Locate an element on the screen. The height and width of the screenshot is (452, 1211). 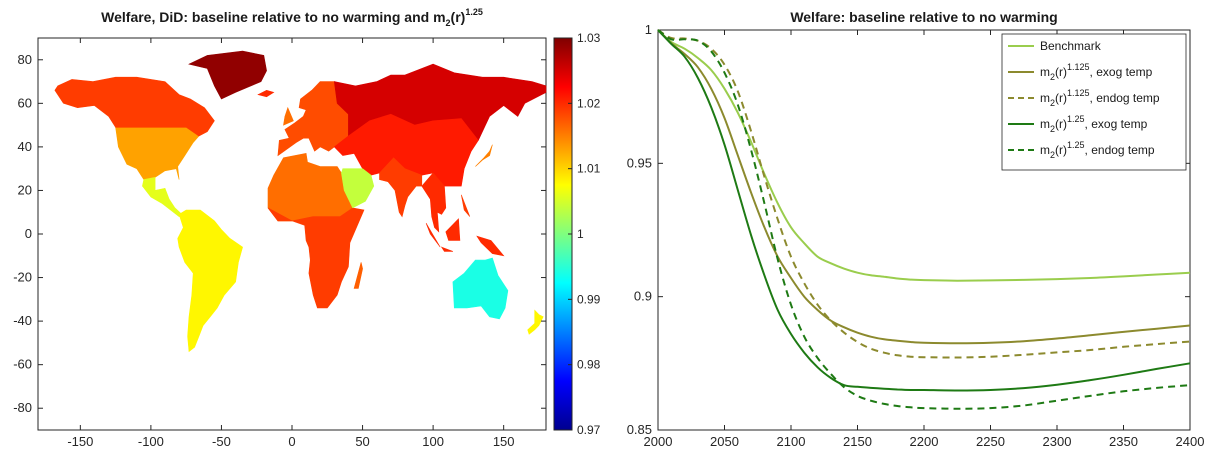
map-x-tick-label: -50 is located at coordinates (221, 441).